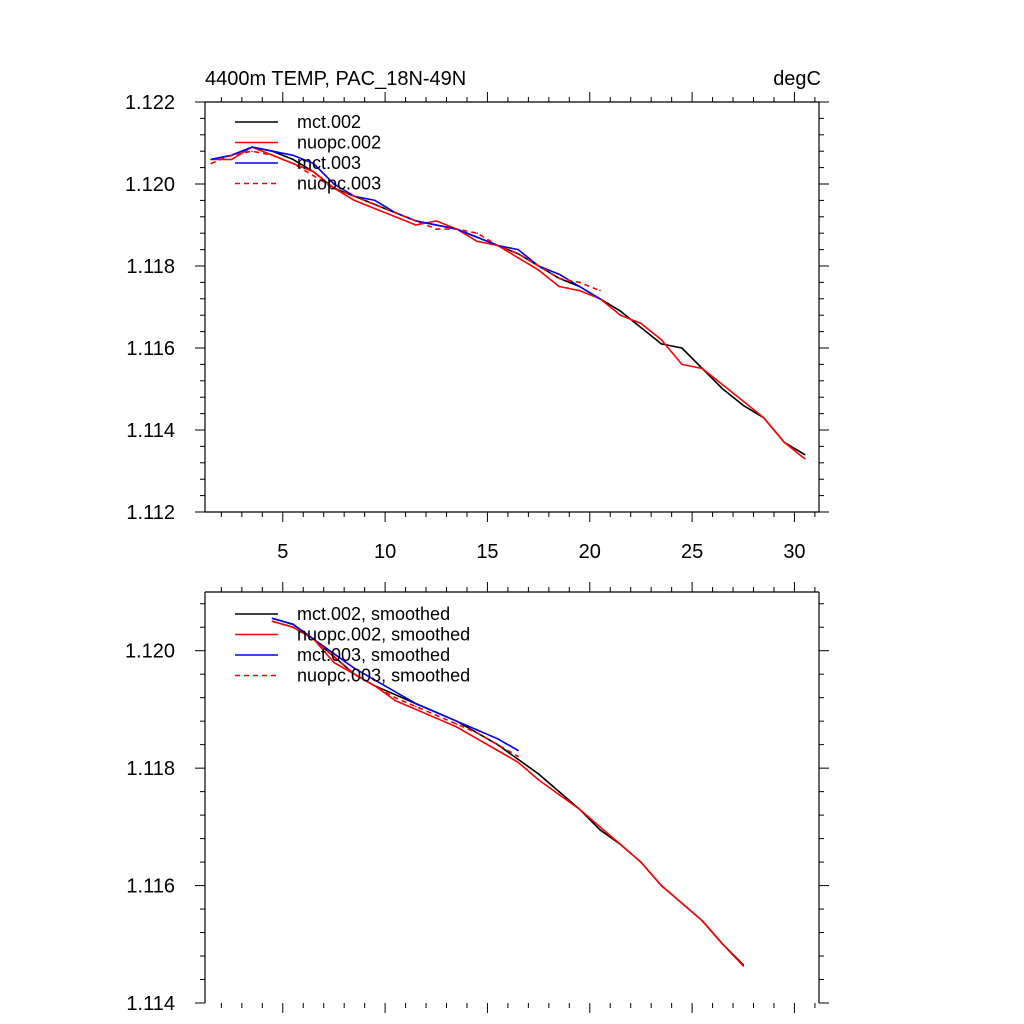 The width and height of the screenshot is (1024, 1024). Describe the element at coordinates (150, 349) in the screenshot. I see `y-tick-label: 1.116` at that location.